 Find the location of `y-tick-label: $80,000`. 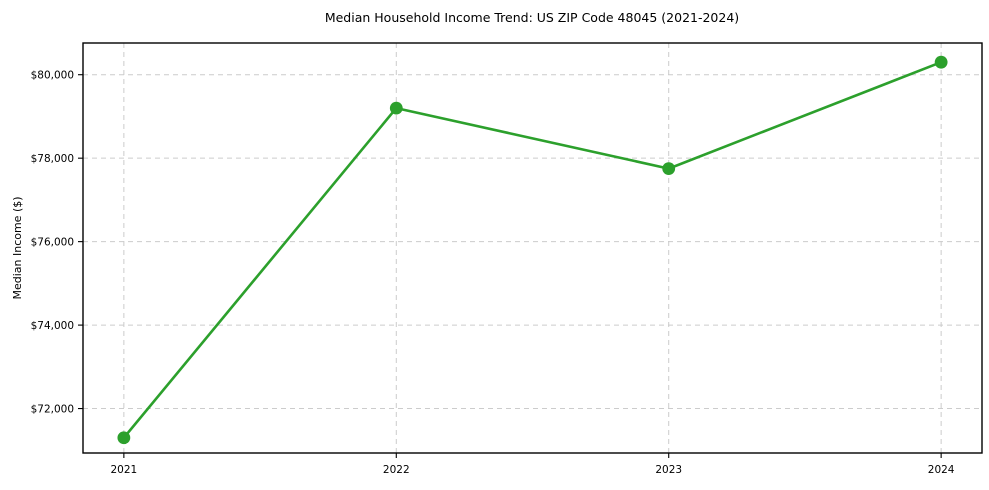

y-tick-label: $80,000 is located at coordinates (52, 76).